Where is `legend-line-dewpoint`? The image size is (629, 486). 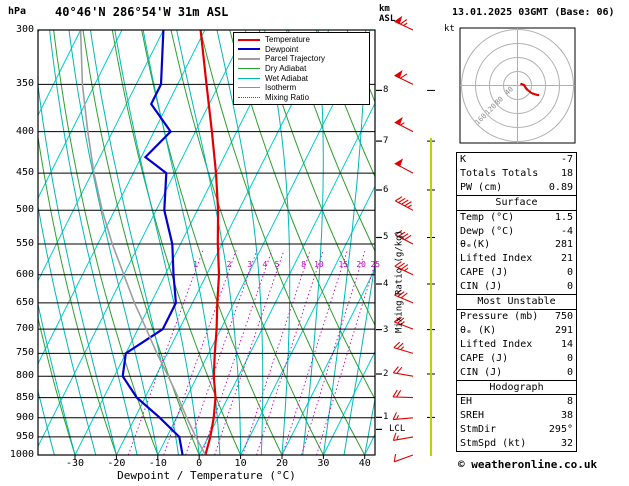
legend-line-dewpoint is located at coordinates (249, 49).